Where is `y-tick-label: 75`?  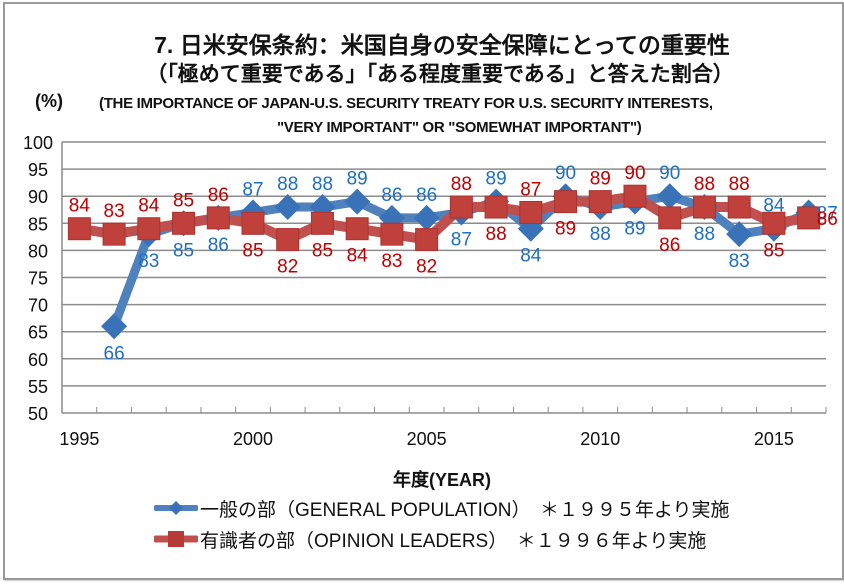
y-tick-label: 75 is located at coordinates (38, 279).